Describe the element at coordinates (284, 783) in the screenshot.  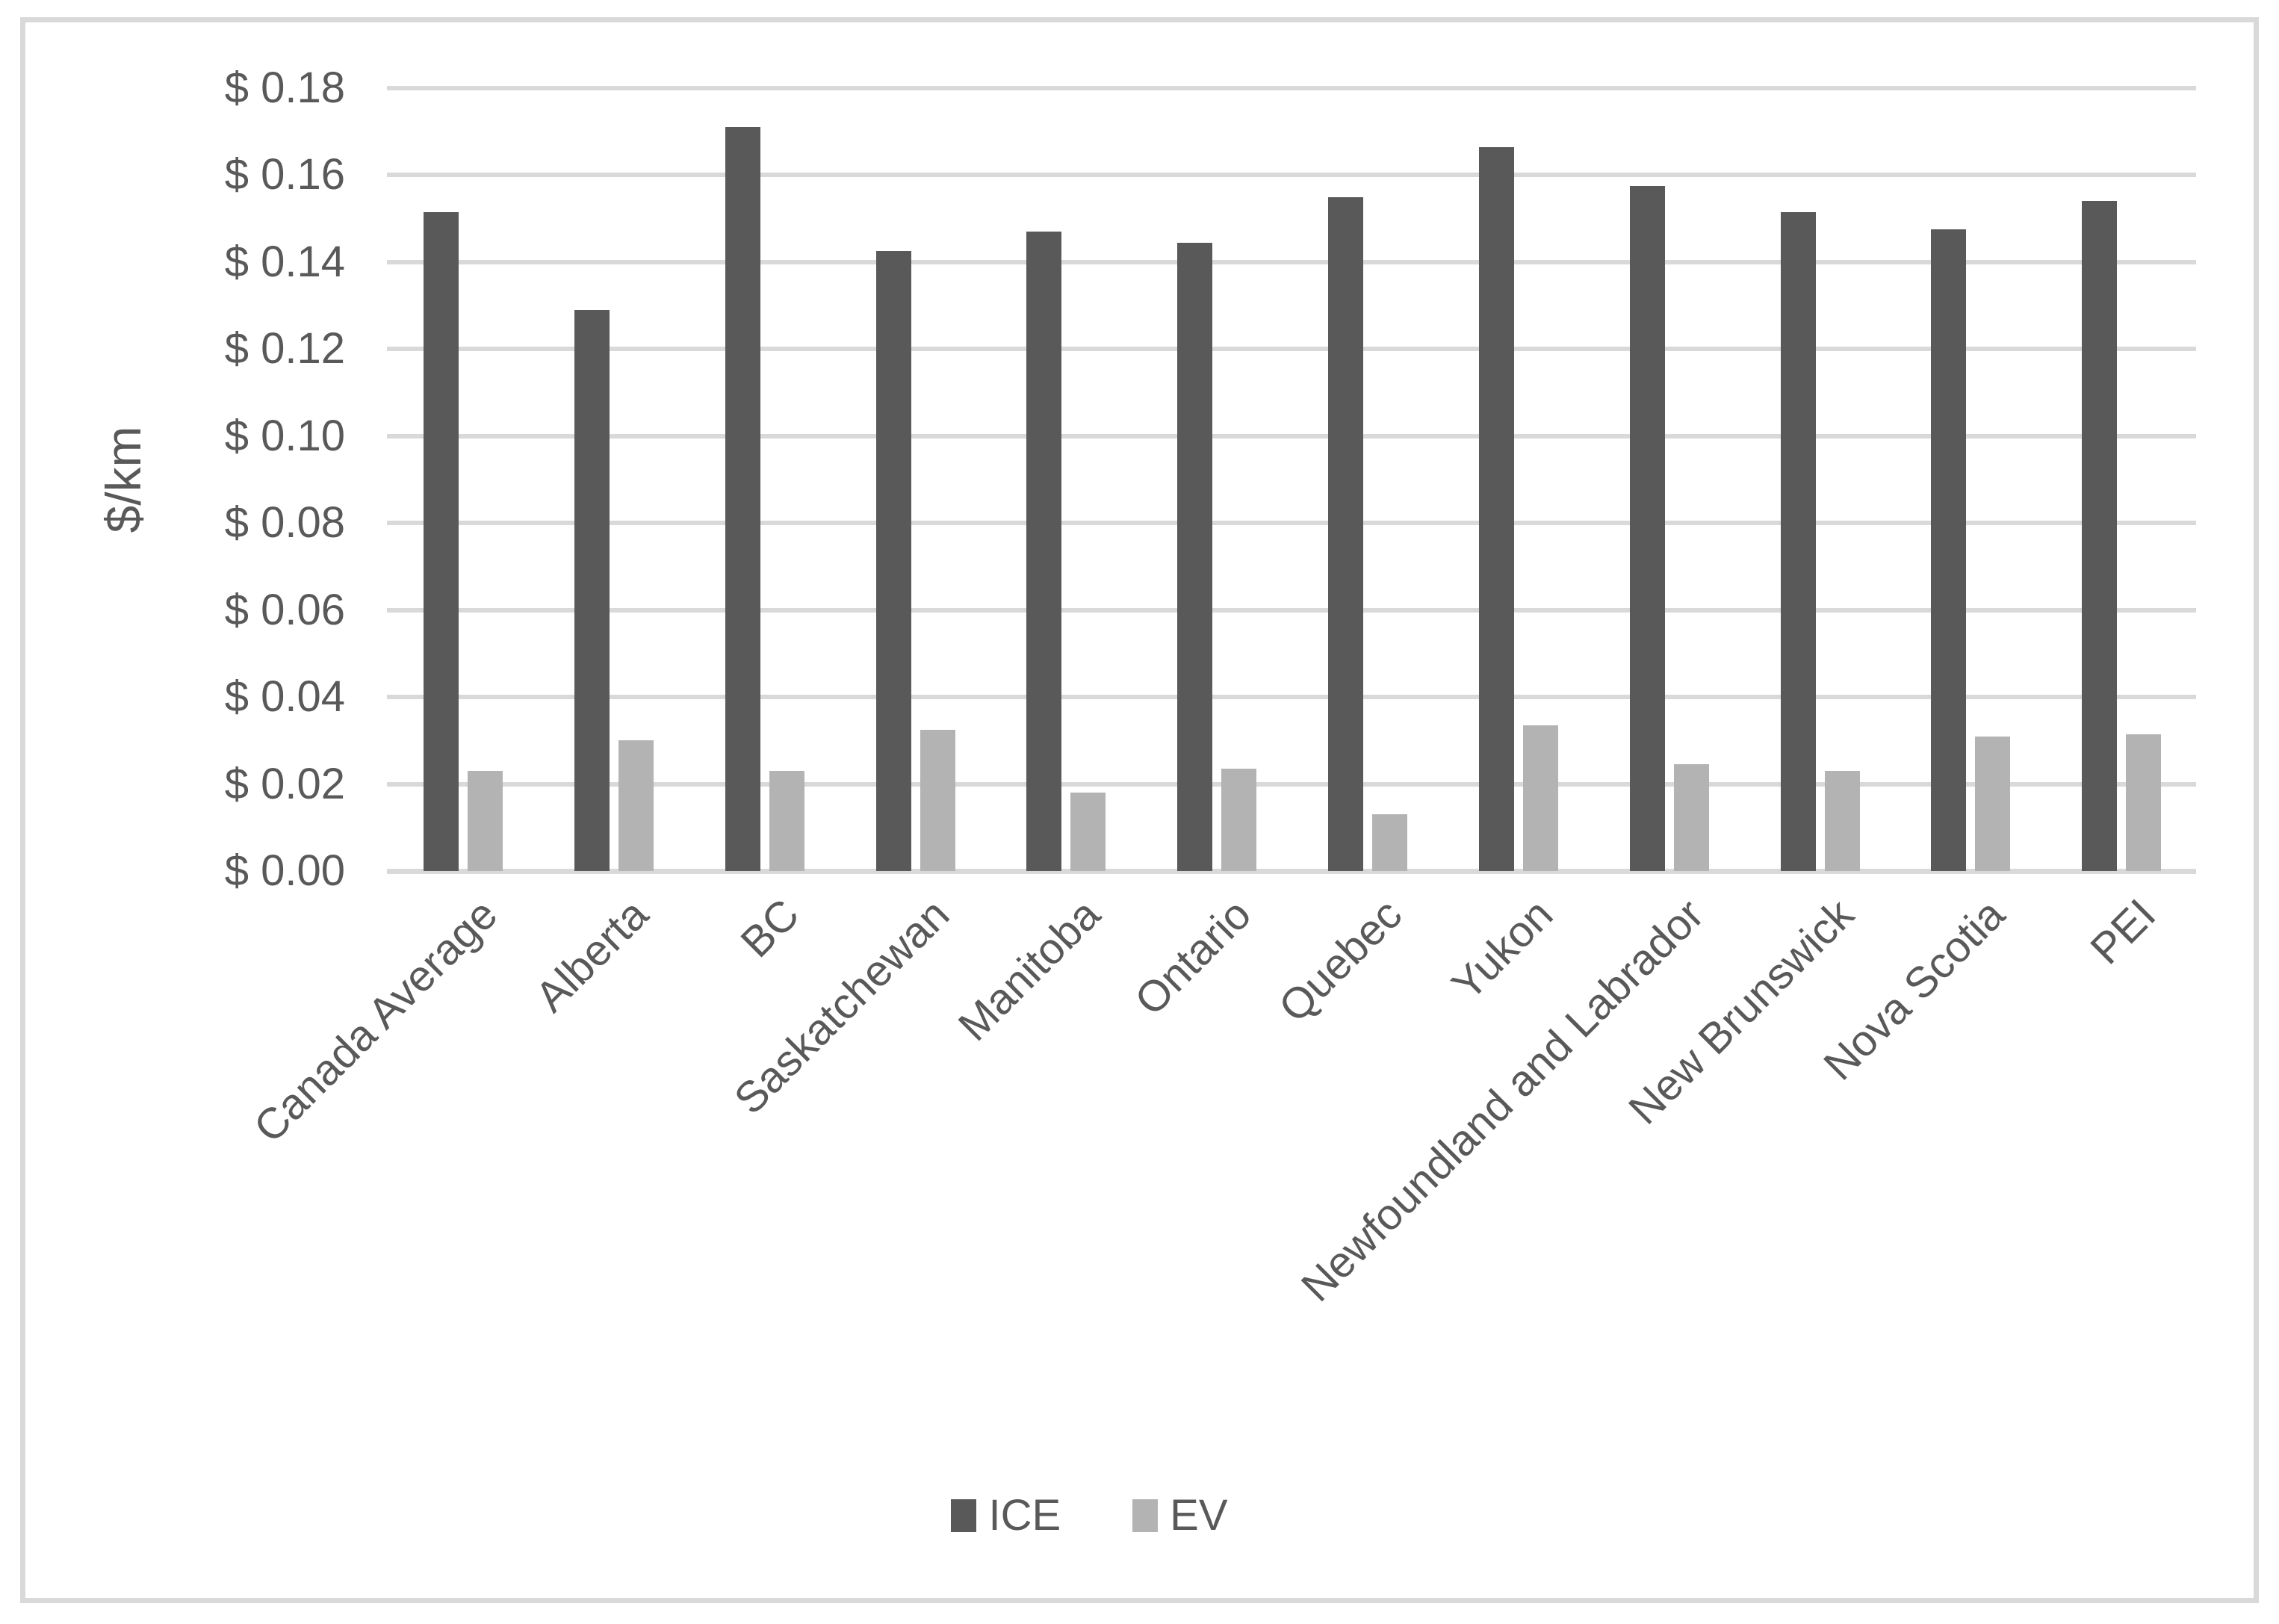
I see `y-tick-label: $ 0.02` at that location.